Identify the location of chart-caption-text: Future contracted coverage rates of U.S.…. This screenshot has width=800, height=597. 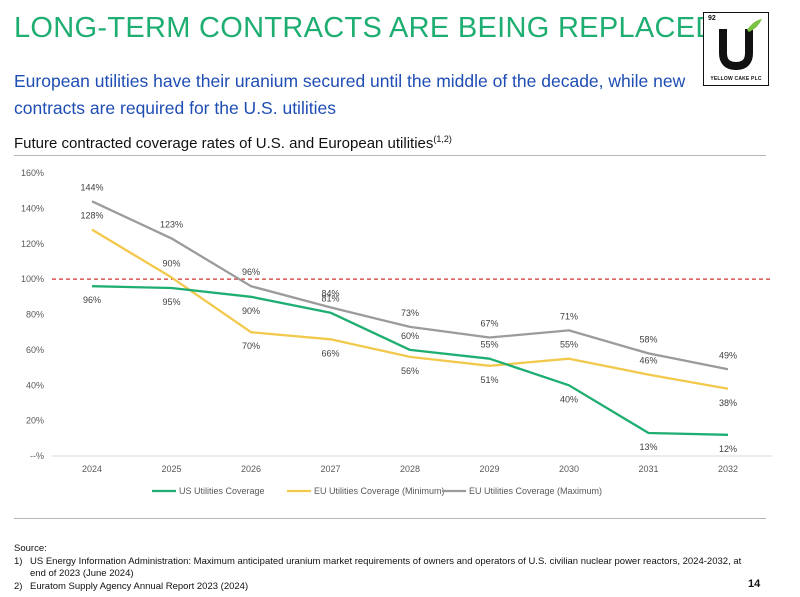
(224, 143).